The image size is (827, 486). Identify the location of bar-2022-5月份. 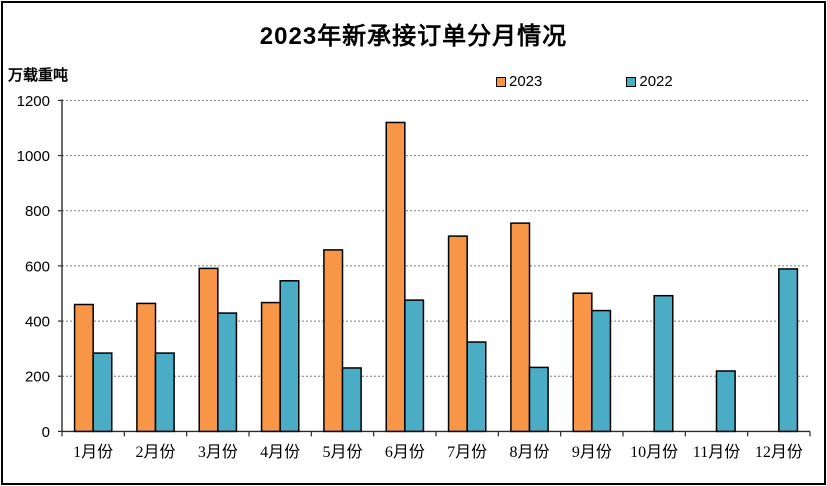
(351, 400).